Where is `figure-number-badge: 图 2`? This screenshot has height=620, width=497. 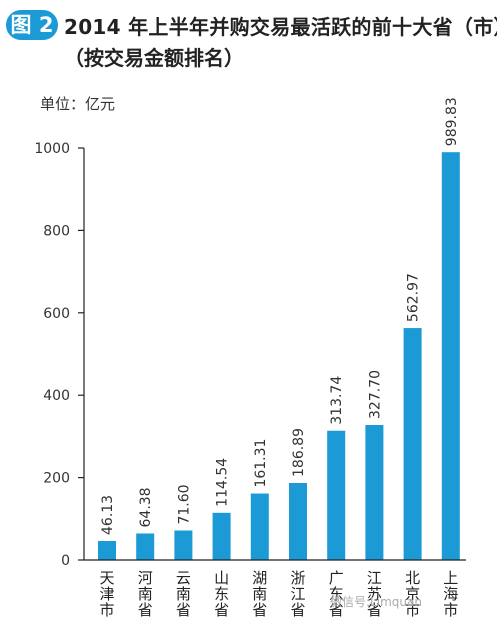
figure-number-badge: 图 2 is located at coordinates (32, 25).